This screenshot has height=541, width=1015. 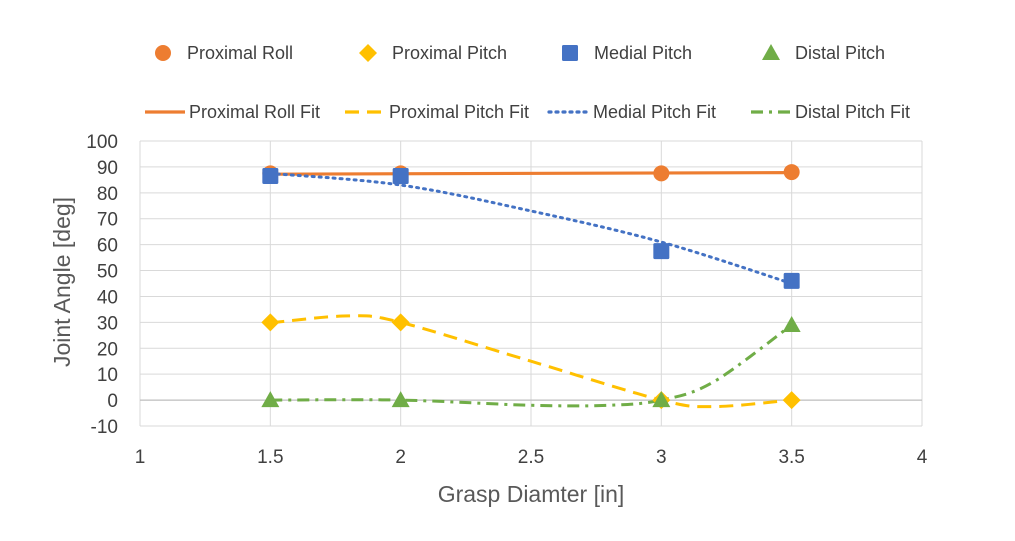 What do you see at coordinates (459, 112) in the screenshot?
I see `legend-label: Proximal Pitch Fit` at bounding box center [459, 112].